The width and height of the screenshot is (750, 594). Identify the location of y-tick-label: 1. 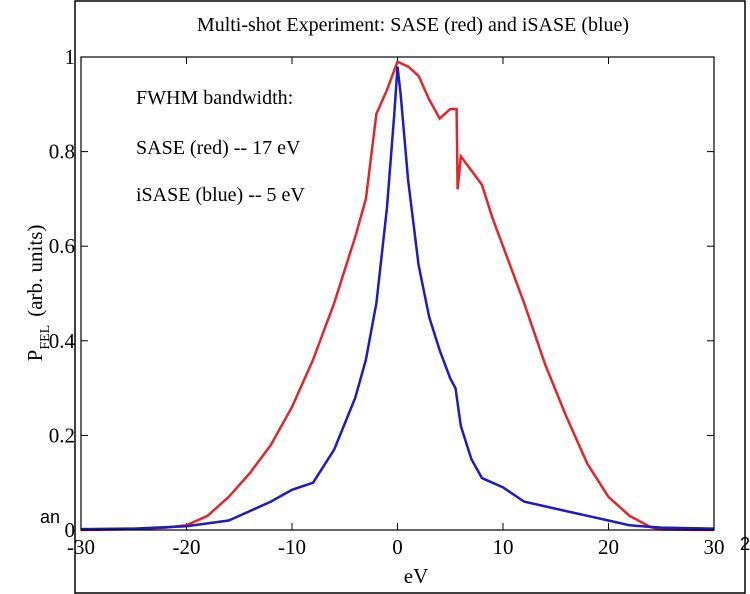
(70, 57).